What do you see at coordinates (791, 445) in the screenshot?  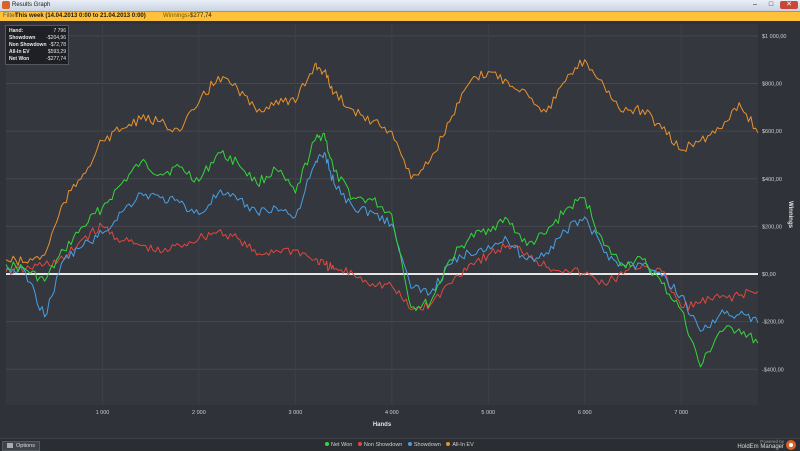 I see `hem-logo-icon` at bounding box center [791, 445].